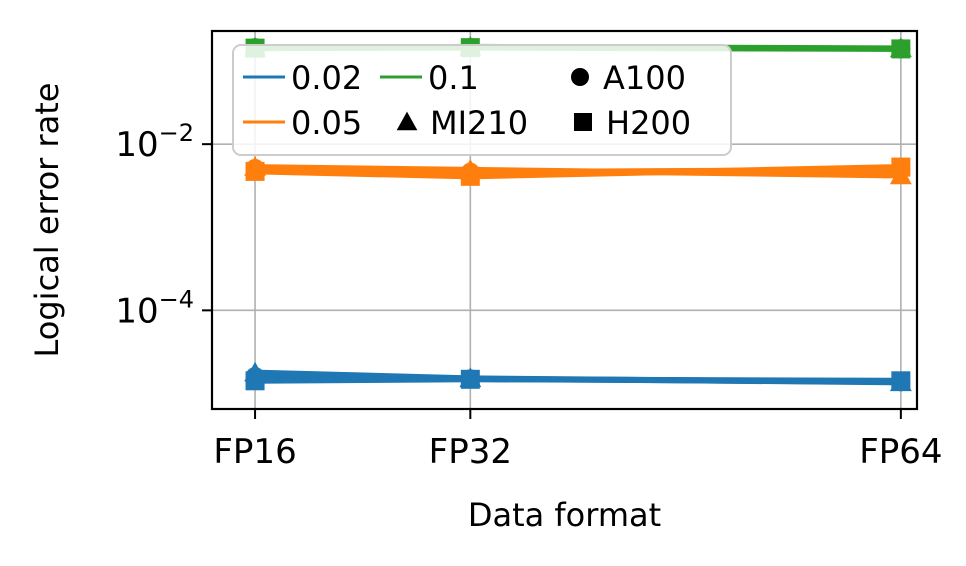 The height and width of the screenshot is (566, 966). Describe the element at coordinates (326, 123) in the screenshot. I see `legend-label: 0.05` at that location.